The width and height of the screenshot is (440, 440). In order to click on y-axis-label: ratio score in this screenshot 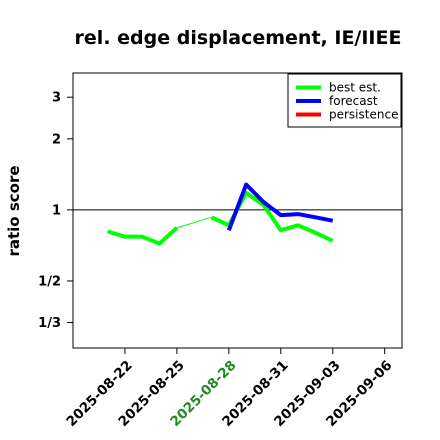, I will do `click(14, 210)`.